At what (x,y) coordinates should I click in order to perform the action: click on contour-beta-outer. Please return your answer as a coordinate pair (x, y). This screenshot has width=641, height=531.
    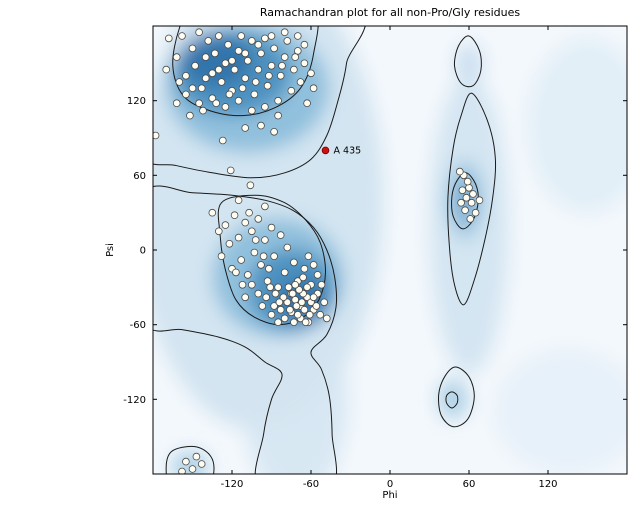
    Looking at the image, I should click on (259, 102).